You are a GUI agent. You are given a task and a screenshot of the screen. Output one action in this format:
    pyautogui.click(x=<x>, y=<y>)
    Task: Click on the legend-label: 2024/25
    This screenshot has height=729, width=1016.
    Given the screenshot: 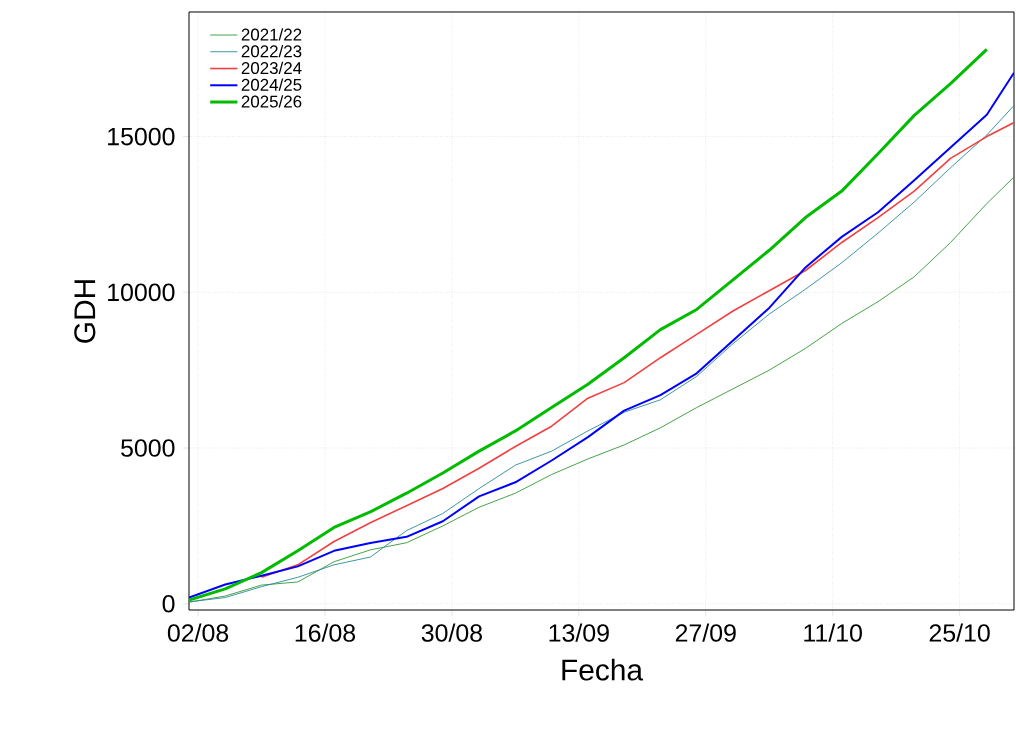 What is the action you would take?
    pyautogui.click(x=271, y=84)
    